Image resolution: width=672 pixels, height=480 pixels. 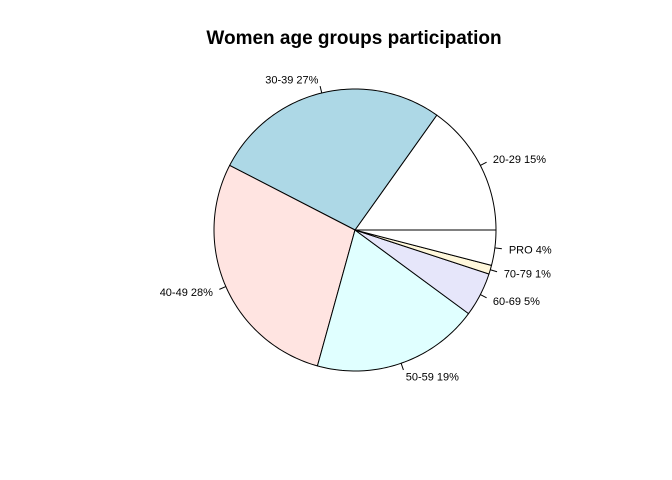 What do you see at coordinates (291, 80) in the screenshot?
I see `slice-label-1: 30-39 27%` at bounding box center [291, 80].